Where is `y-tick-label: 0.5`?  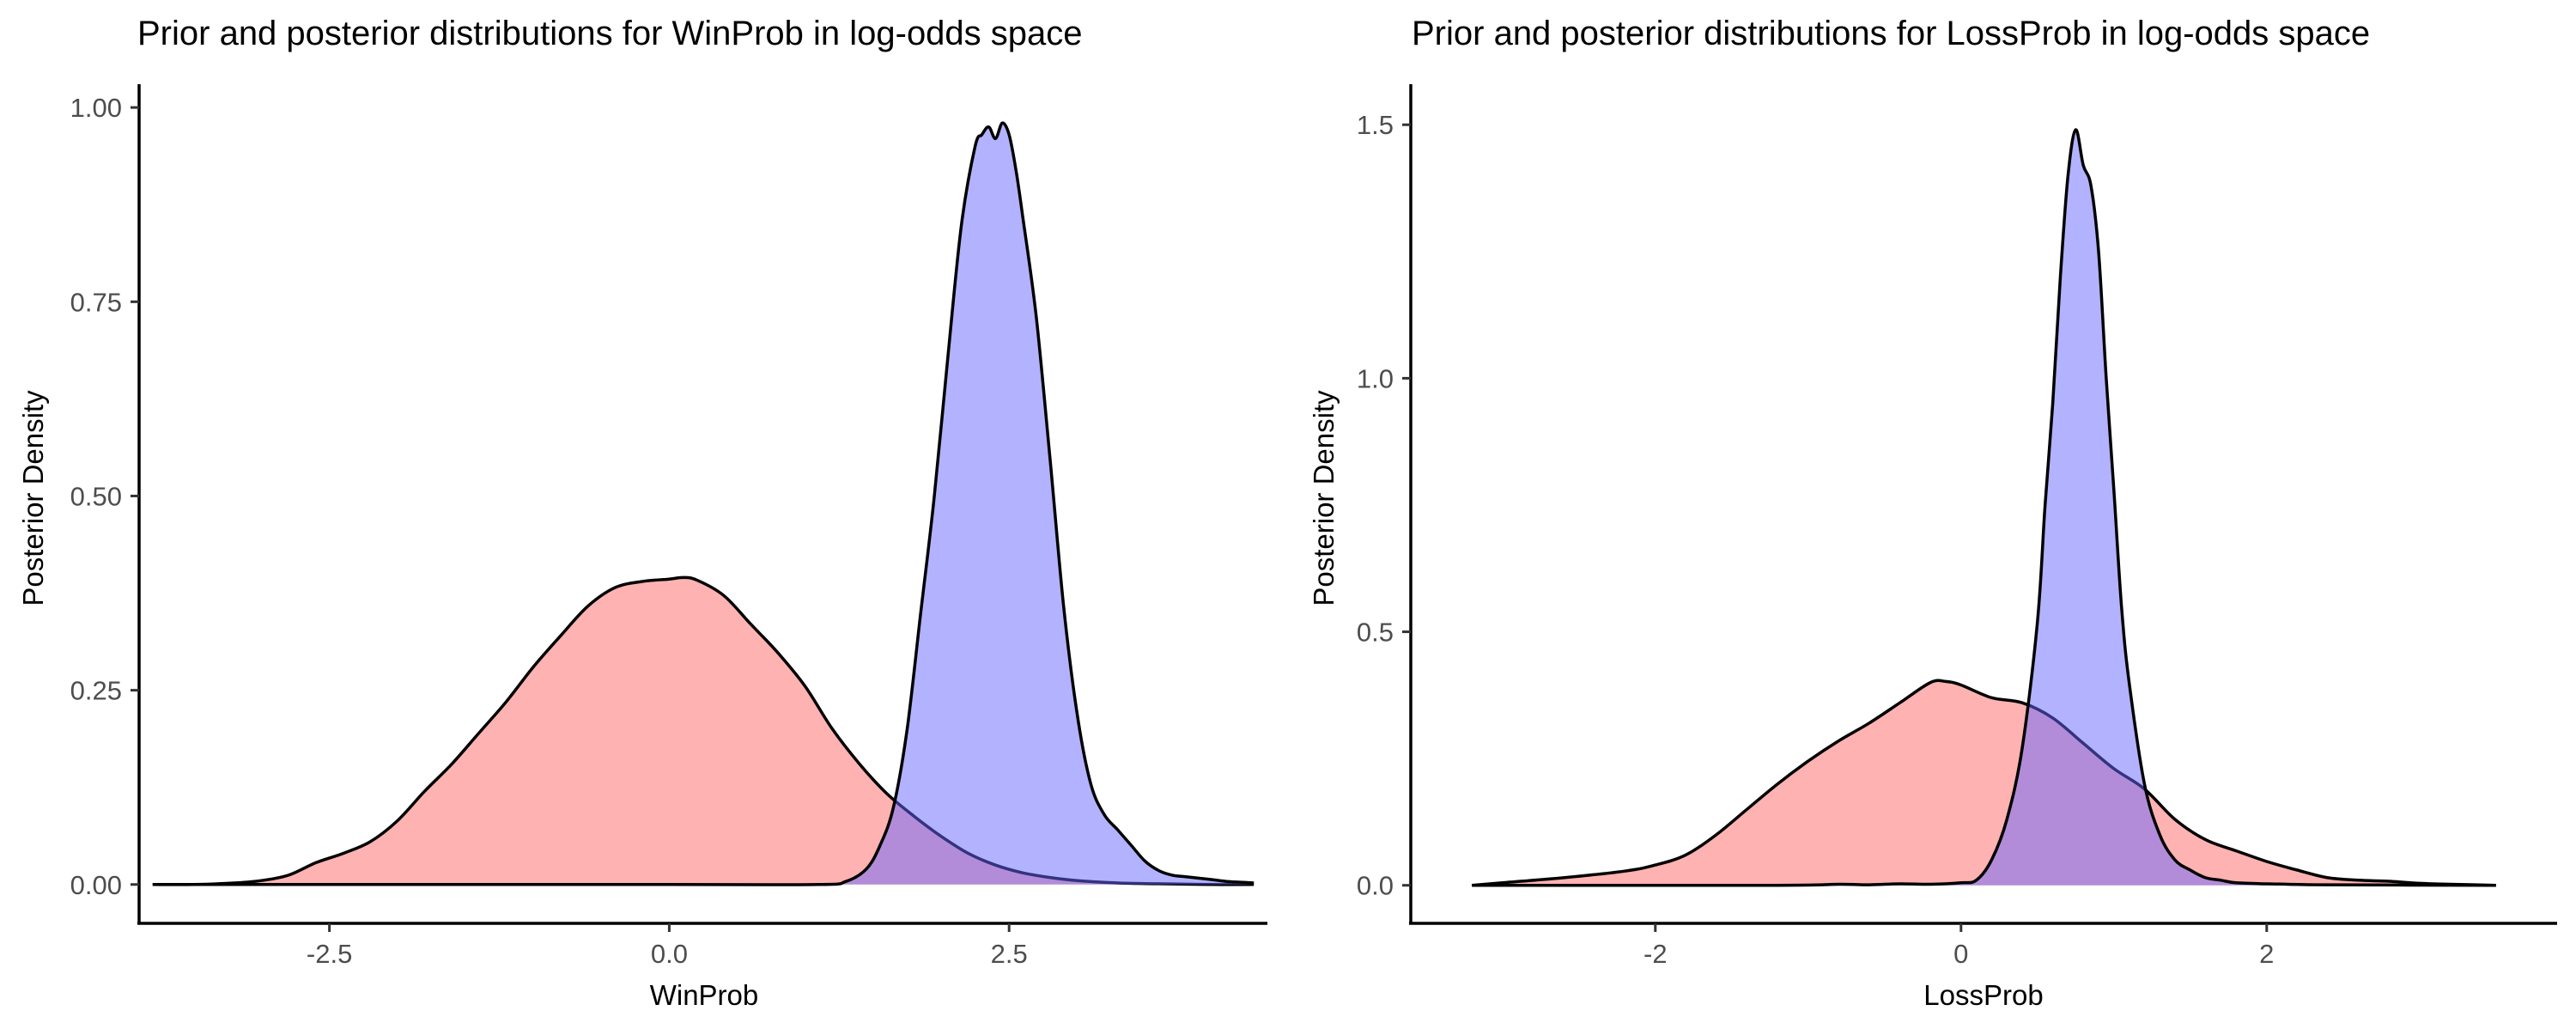
y-tick-label: 0.5 is located at coordinates (1375, 633).